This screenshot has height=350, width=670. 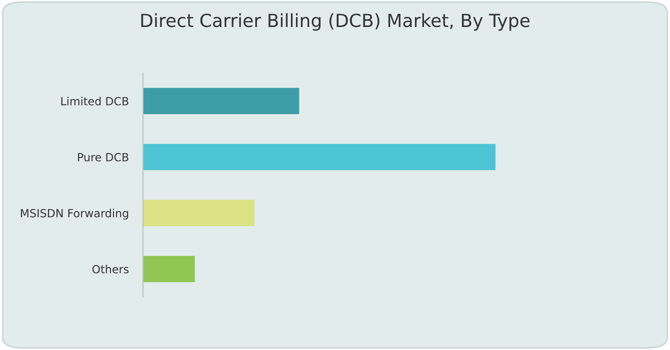 What do you see at coordinates (335, 22) in the screenshot?
I see `chart-title: Direct Carrier Billing (DCB) Market, By Type` at bounding box center [335, 22].